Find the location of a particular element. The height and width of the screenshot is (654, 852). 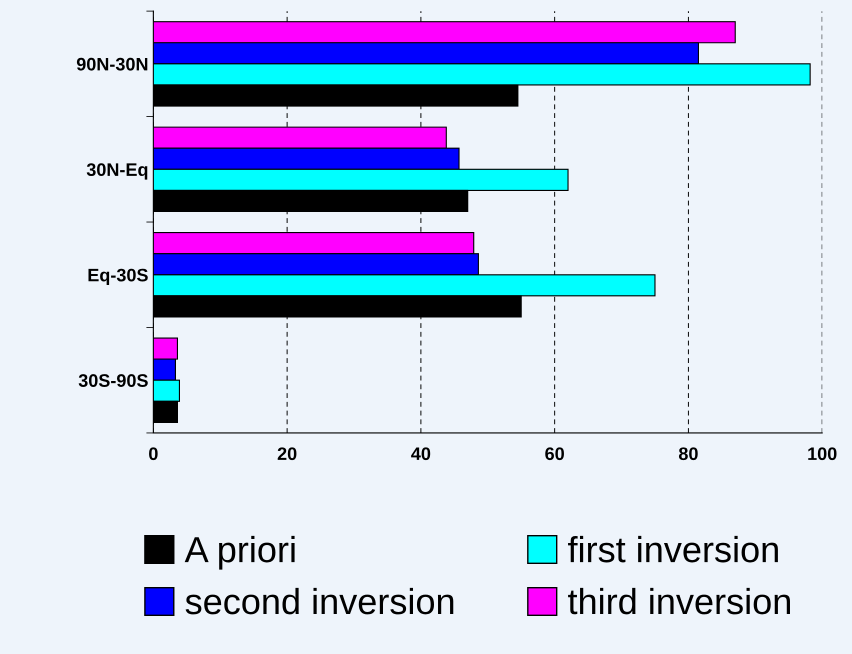

x-tick-label: 20 is located at coordinates (287, 453).